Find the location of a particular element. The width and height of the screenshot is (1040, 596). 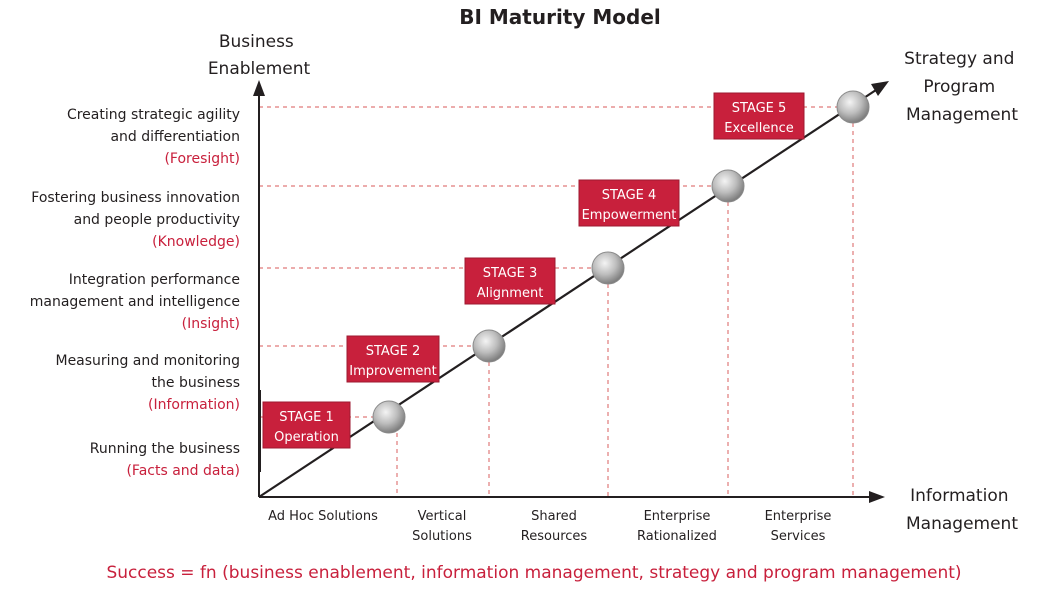

y-level-1-tag: (Foresight) is located at coordinates (202, 159).